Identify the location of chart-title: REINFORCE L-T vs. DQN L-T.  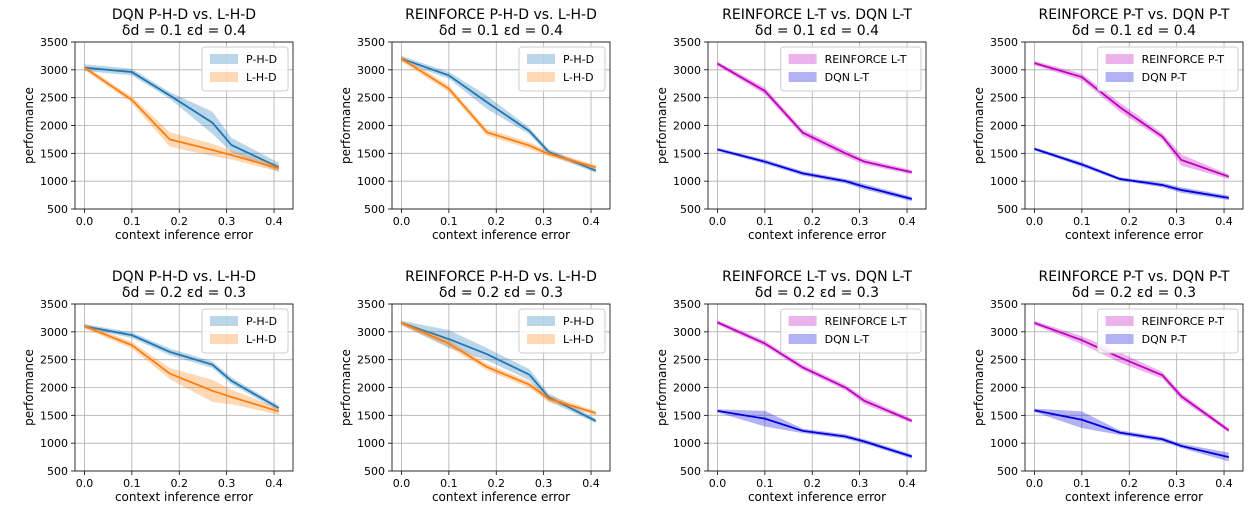
(817, 15).